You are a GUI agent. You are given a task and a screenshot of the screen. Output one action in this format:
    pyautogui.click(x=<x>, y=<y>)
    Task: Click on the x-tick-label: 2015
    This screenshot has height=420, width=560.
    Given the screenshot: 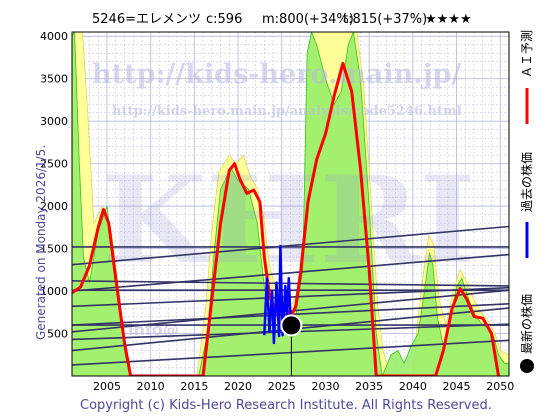 What is the action you would take?
    pyautogui.click(x=194, y=386)
    